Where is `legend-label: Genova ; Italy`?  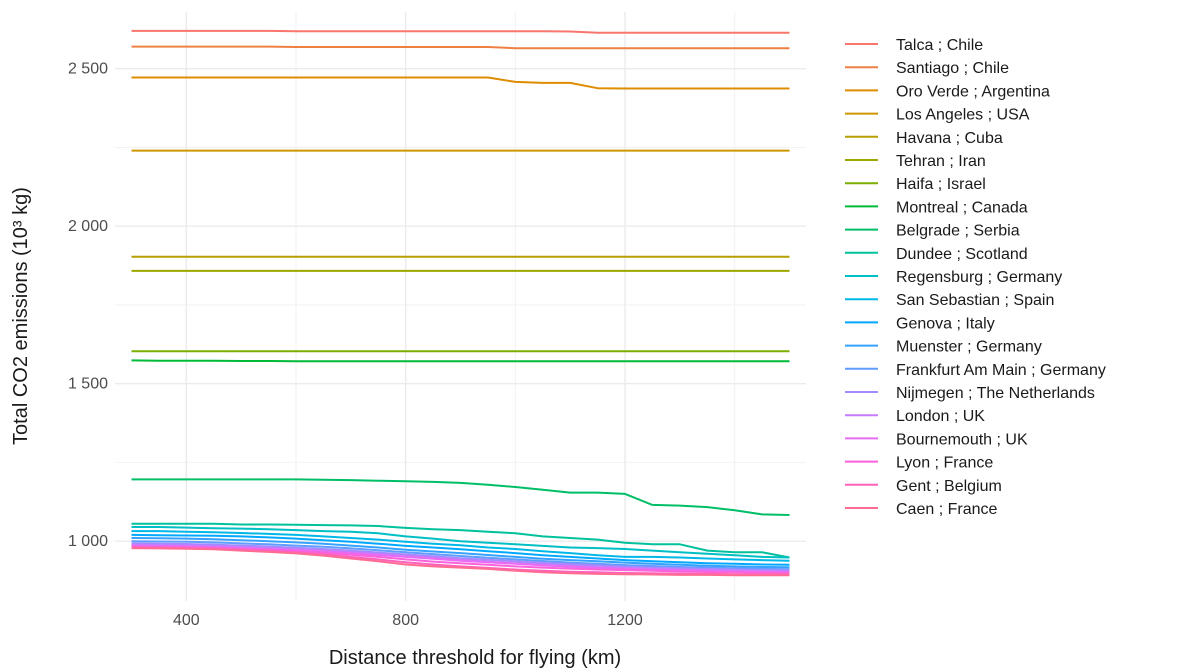
legend-label: Genova ; Italy is located at coordinates (945, 323).